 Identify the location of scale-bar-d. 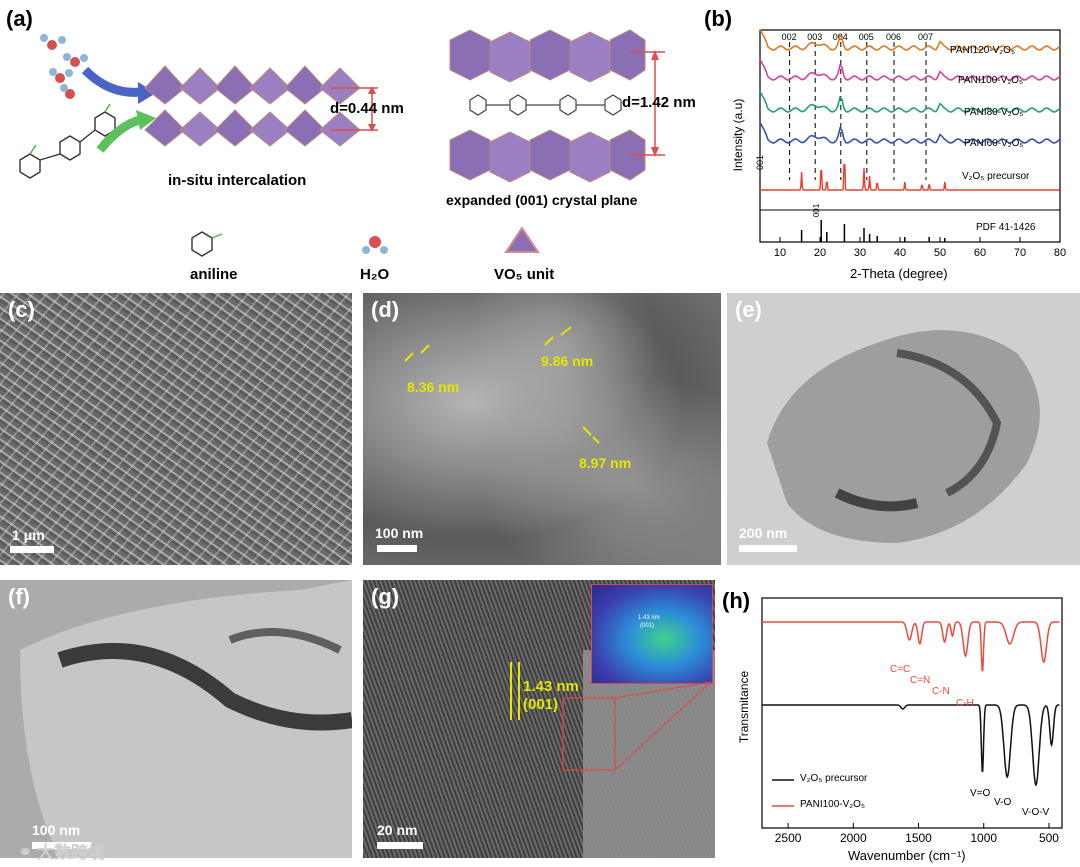
(397, 548).